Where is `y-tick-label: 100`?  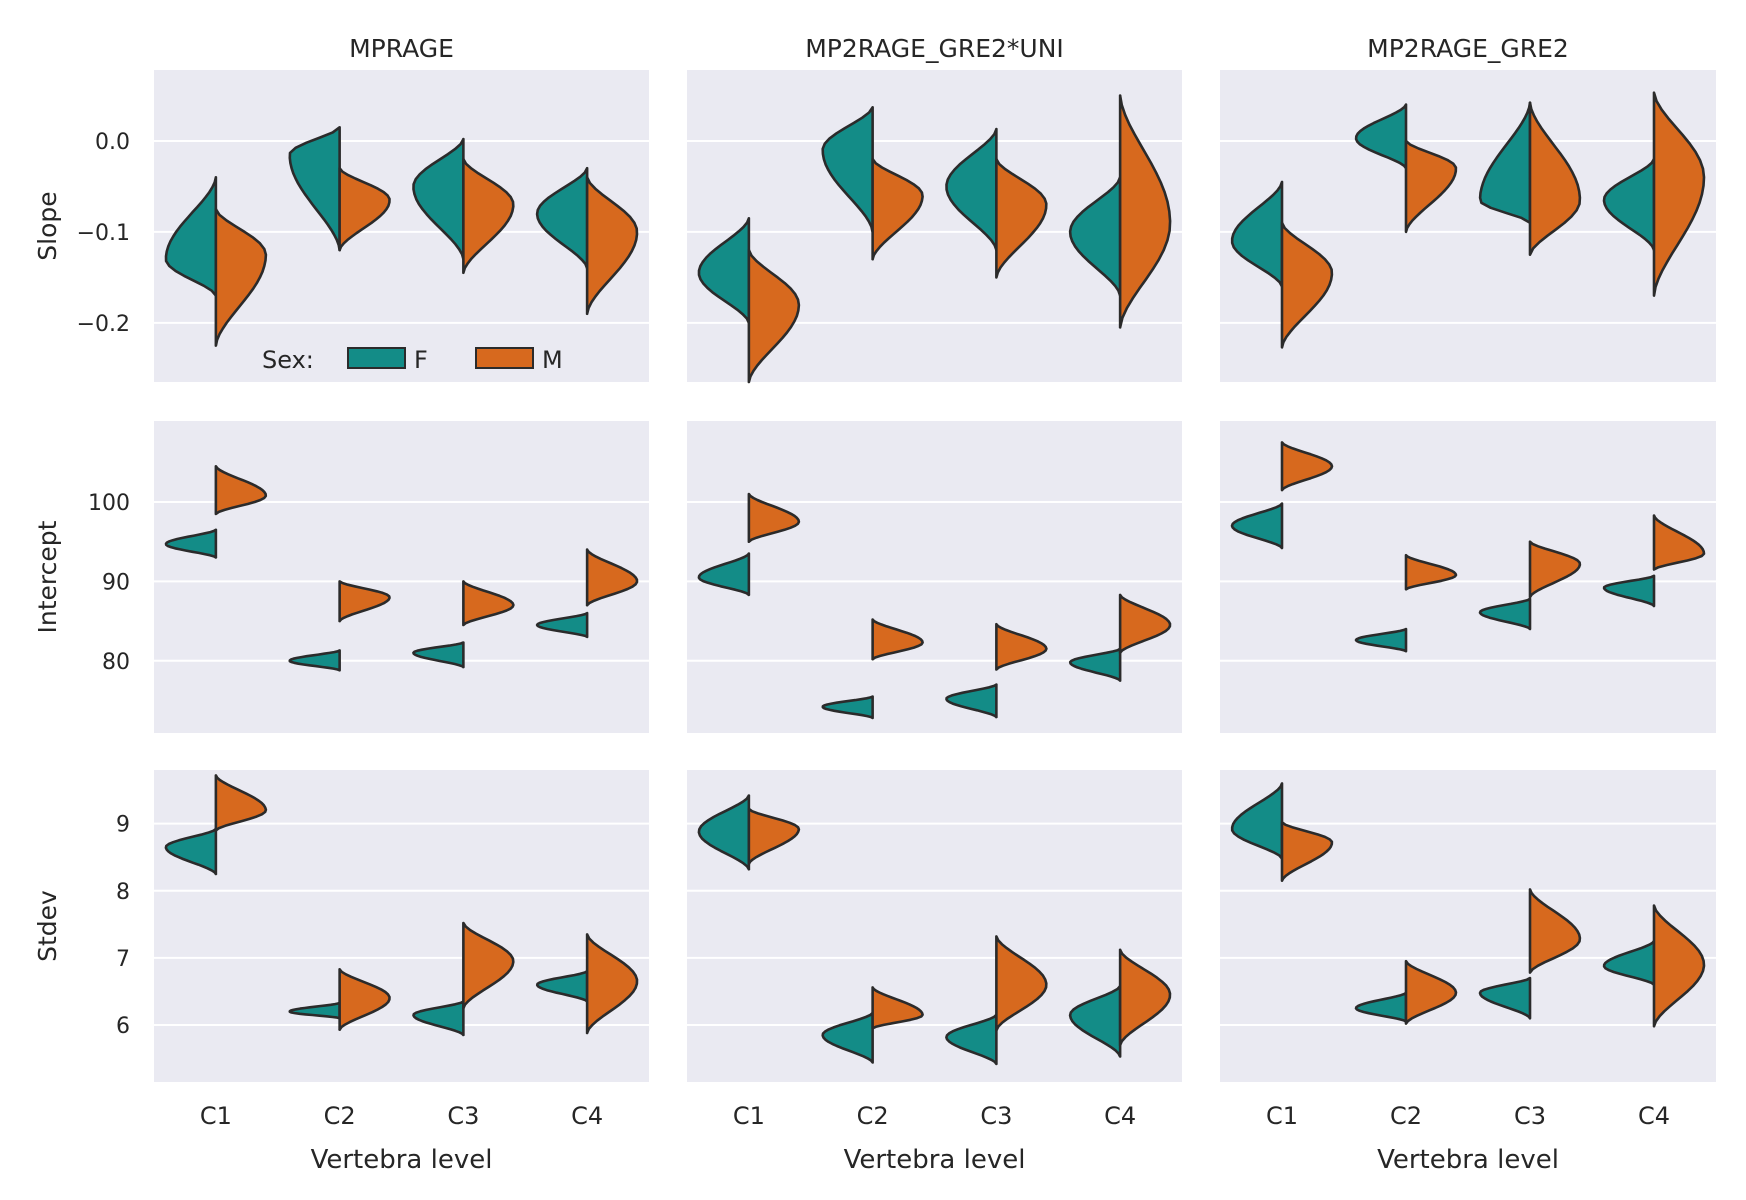 y-tick-label: 100 is located at coordinates (109, 503).